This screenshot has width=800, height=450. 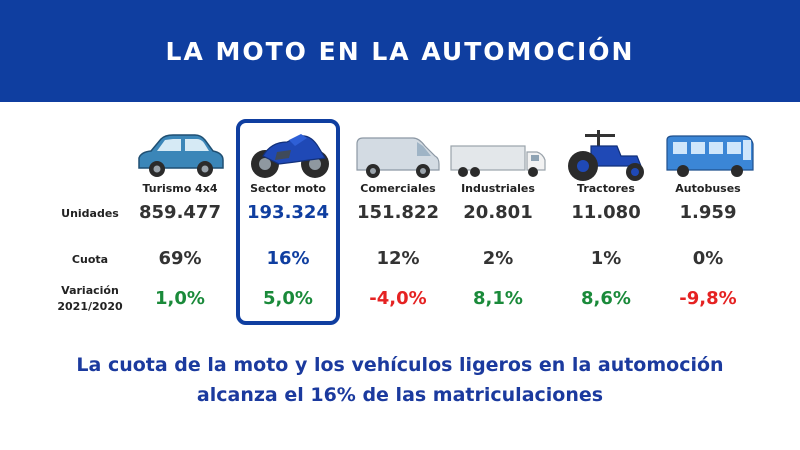 What do you see at coordinates (398, 188) in the screenshot?
I see `category-label: Comerciales` at bounding box center [398, 188].